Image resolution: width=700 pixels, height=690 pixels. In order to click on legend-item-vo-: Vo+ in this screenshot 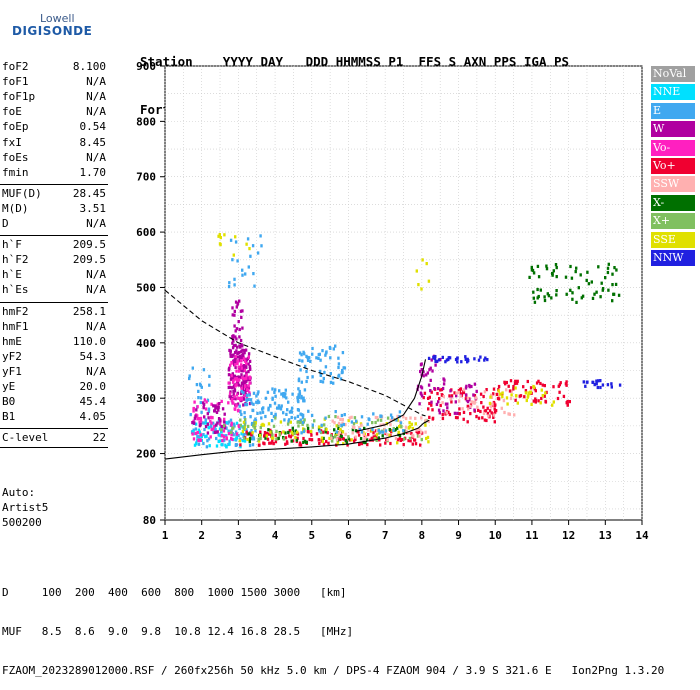, I will do `click(673, 166)`.